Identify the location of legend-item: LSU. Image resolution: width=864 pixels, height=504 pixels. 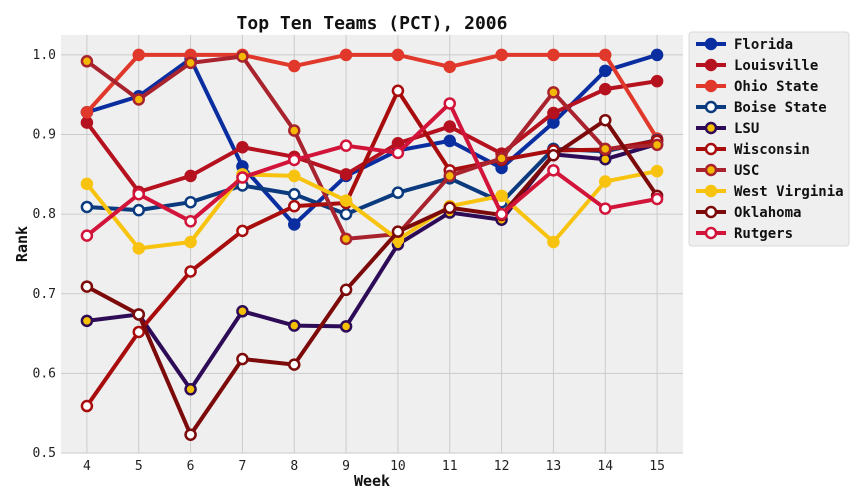
(727, 129).